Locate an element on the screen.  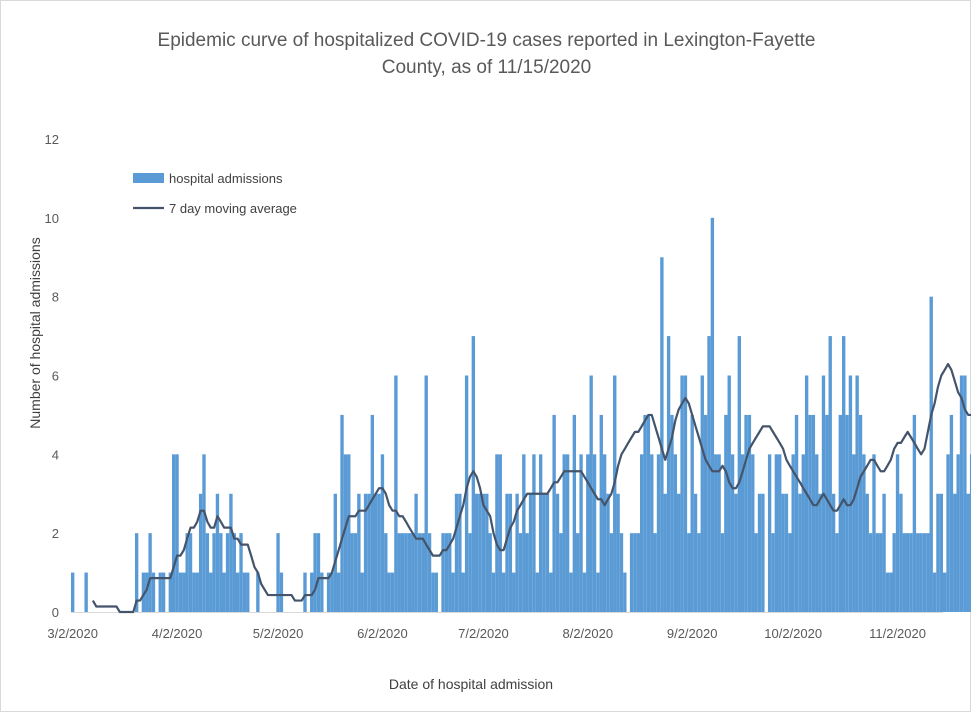
x-tick-label: 4/2/2020 is located at coordinates (177, 633).